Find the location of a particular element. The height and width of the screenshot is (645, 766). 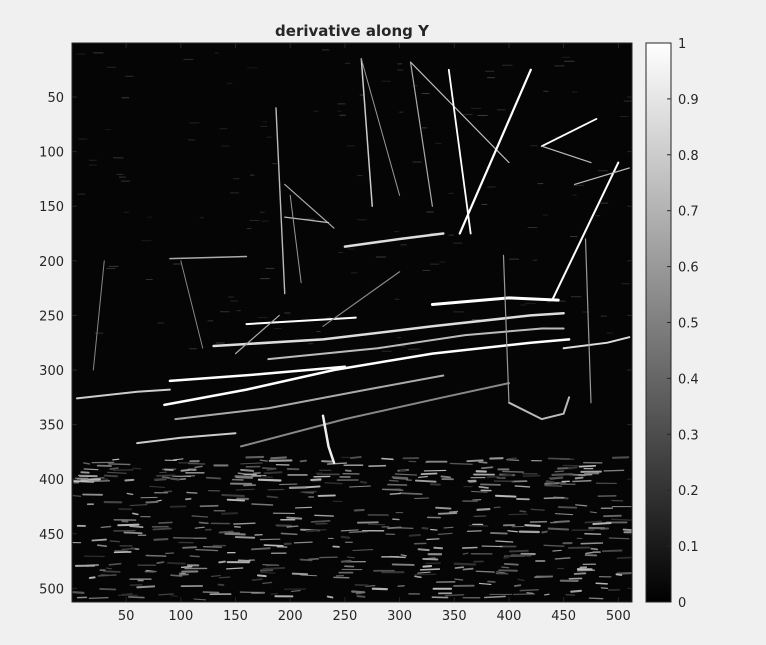

x-tick-label: 450 is located at coordinates (563, 616).